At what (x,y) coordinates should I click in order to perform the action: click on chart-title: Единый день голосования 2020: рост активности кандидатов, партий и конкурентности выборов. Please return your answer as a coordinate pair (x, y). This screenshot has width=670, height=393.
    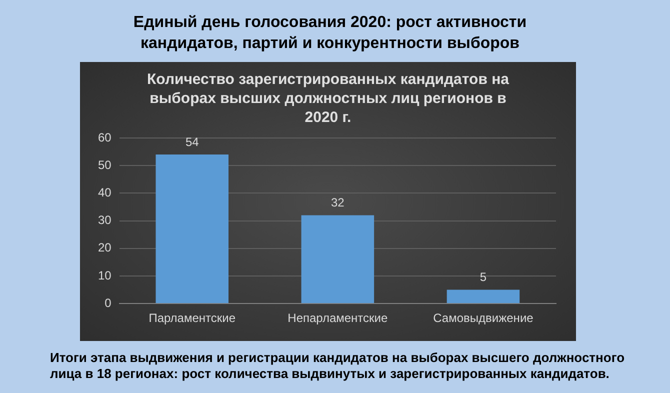
    Looking at the image, I should click on (330, 33).